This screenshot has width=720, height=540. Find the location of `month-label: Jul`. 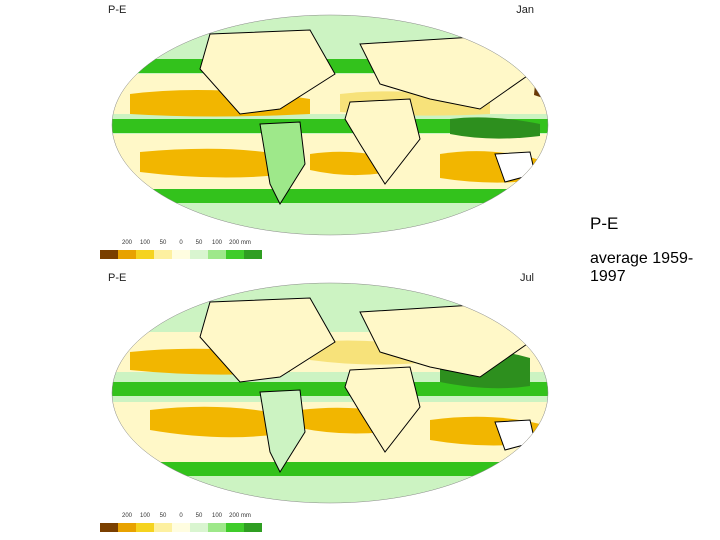

month-label: Jul is located at coordinates (526, 278).